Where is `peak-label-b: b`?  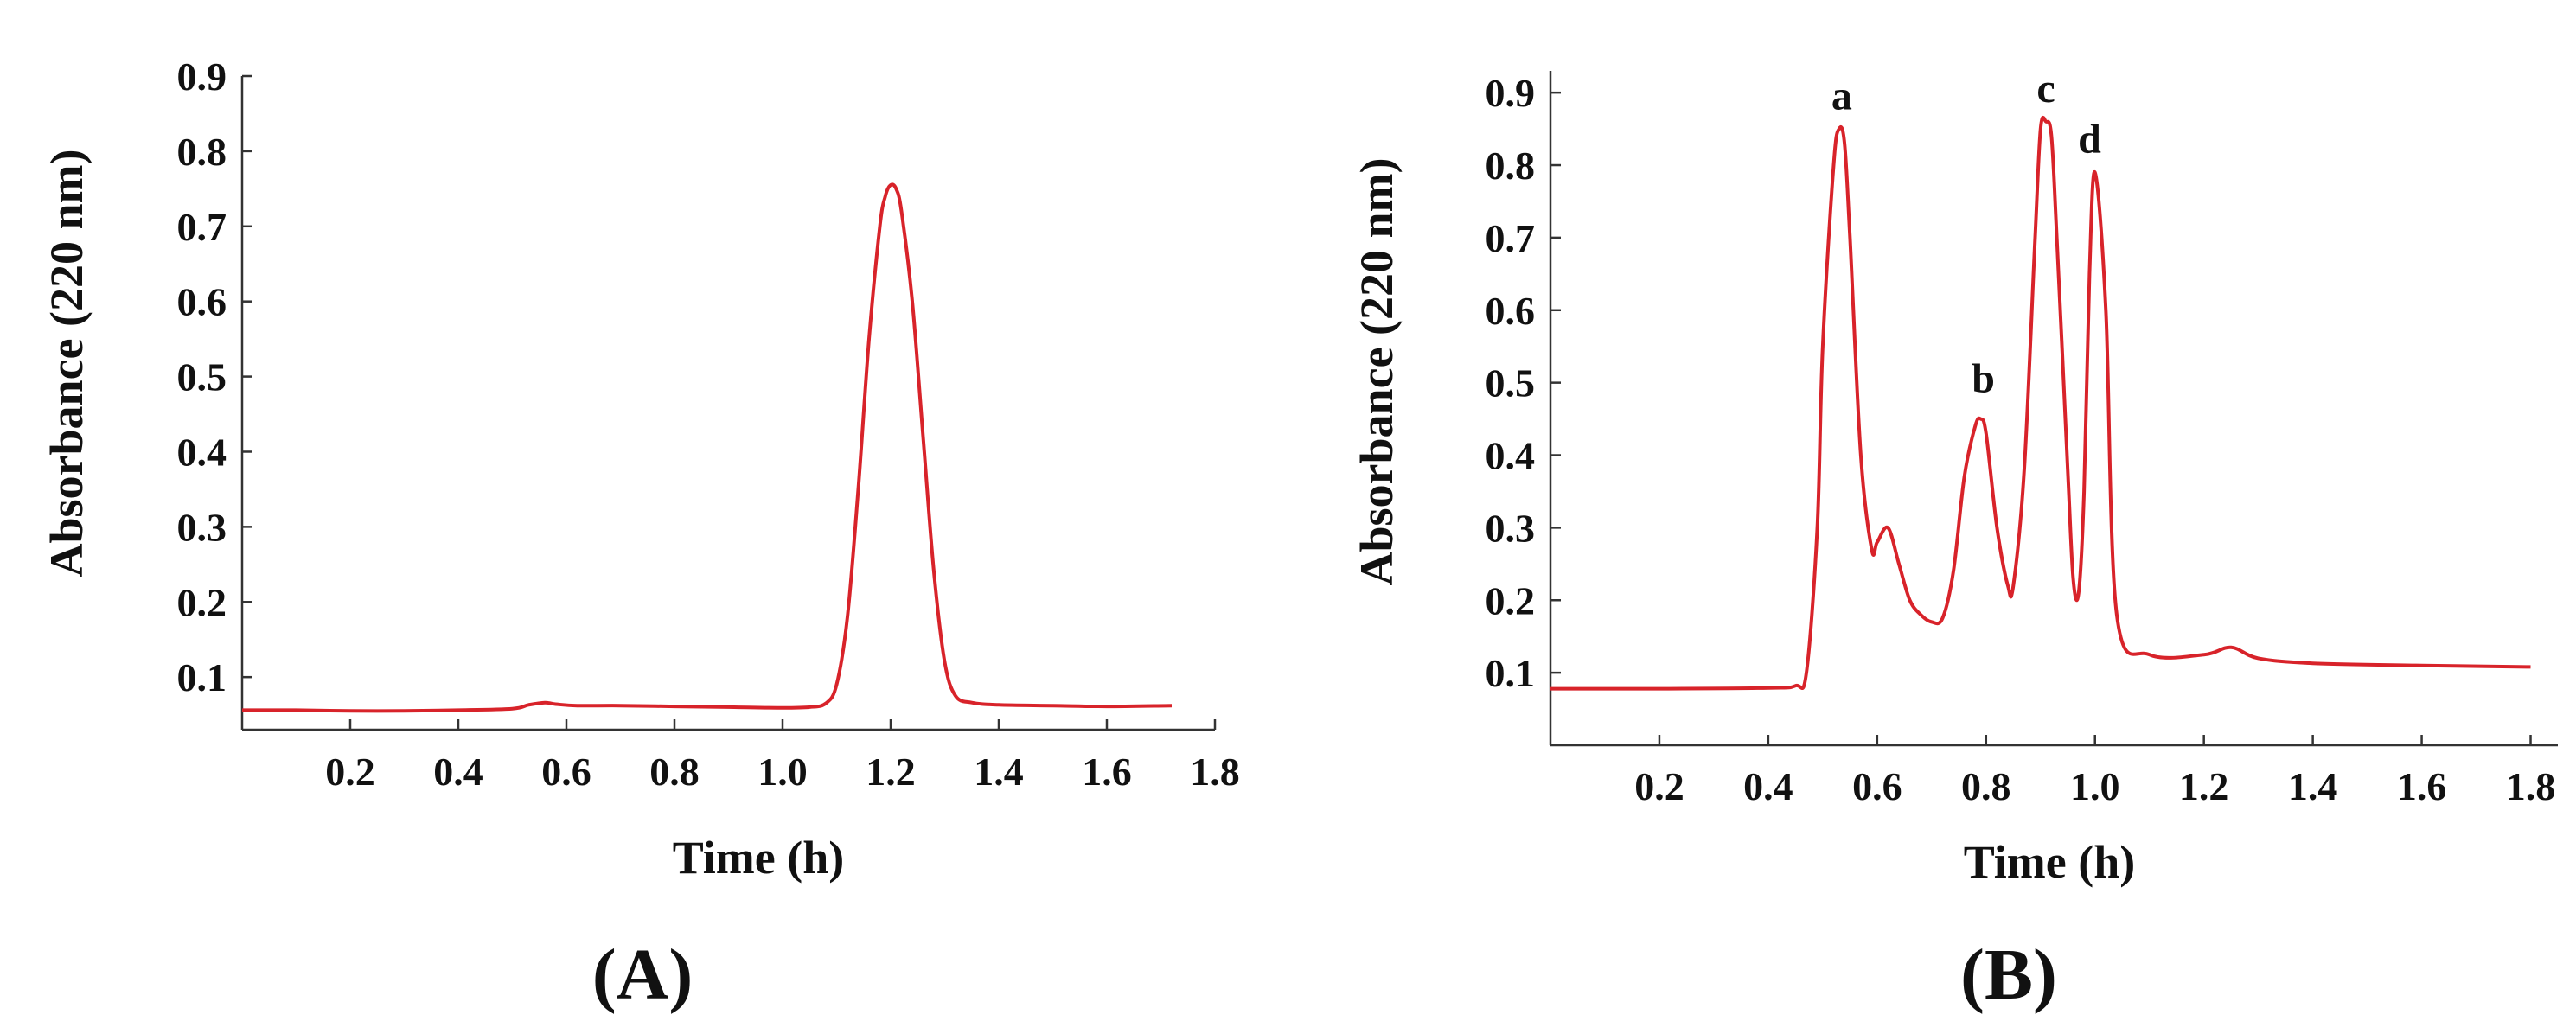 peak-label-b: b is located at coordinates (1984, 378).